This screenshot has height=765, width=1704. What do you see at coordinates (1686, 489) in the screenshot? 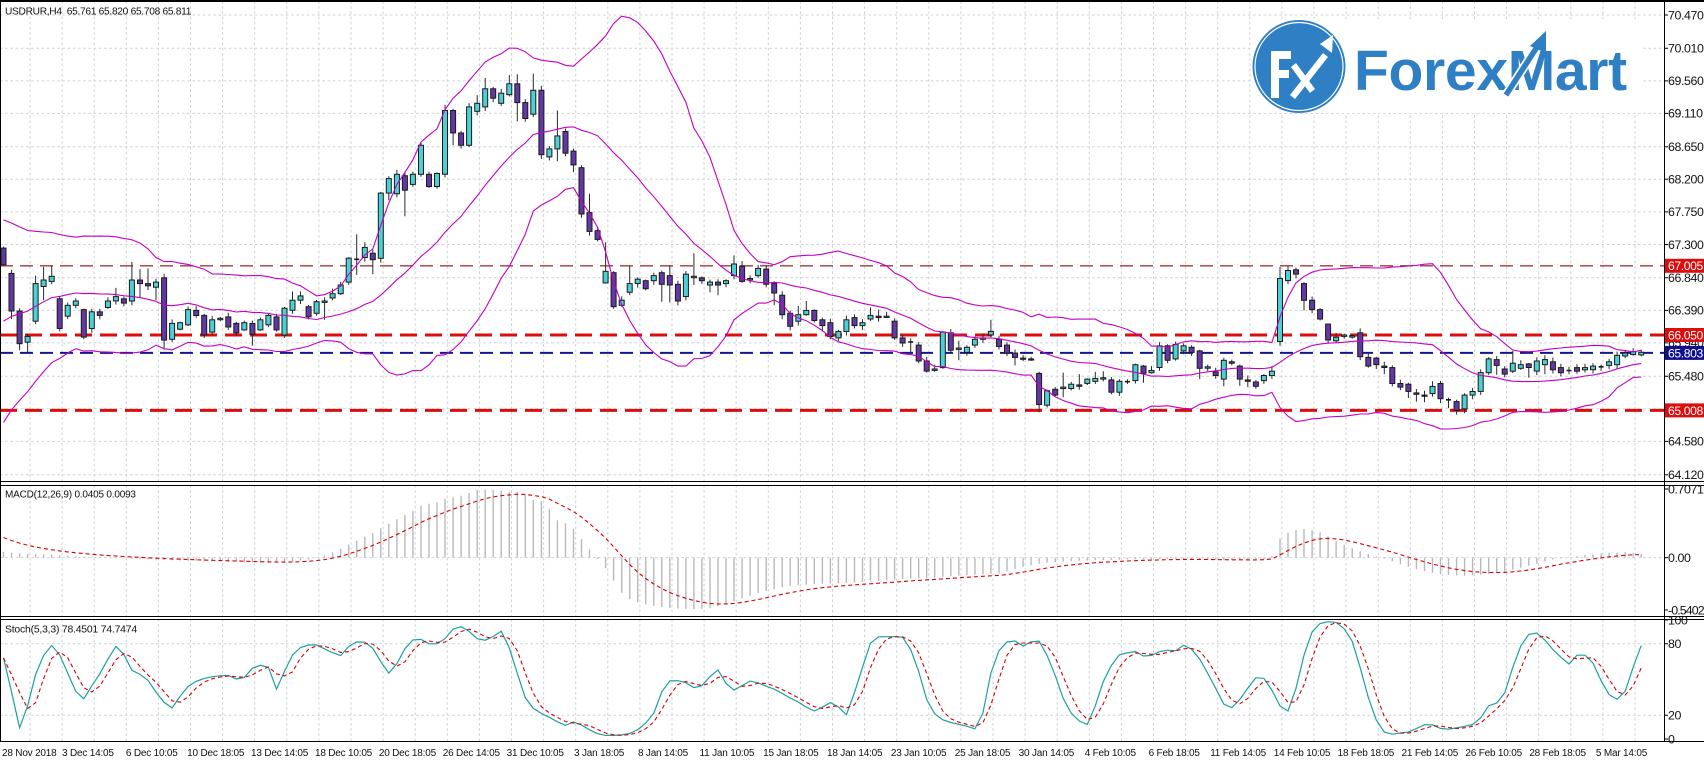
I see `svg-text: 0.7071` at bounding box center [1686, 489].